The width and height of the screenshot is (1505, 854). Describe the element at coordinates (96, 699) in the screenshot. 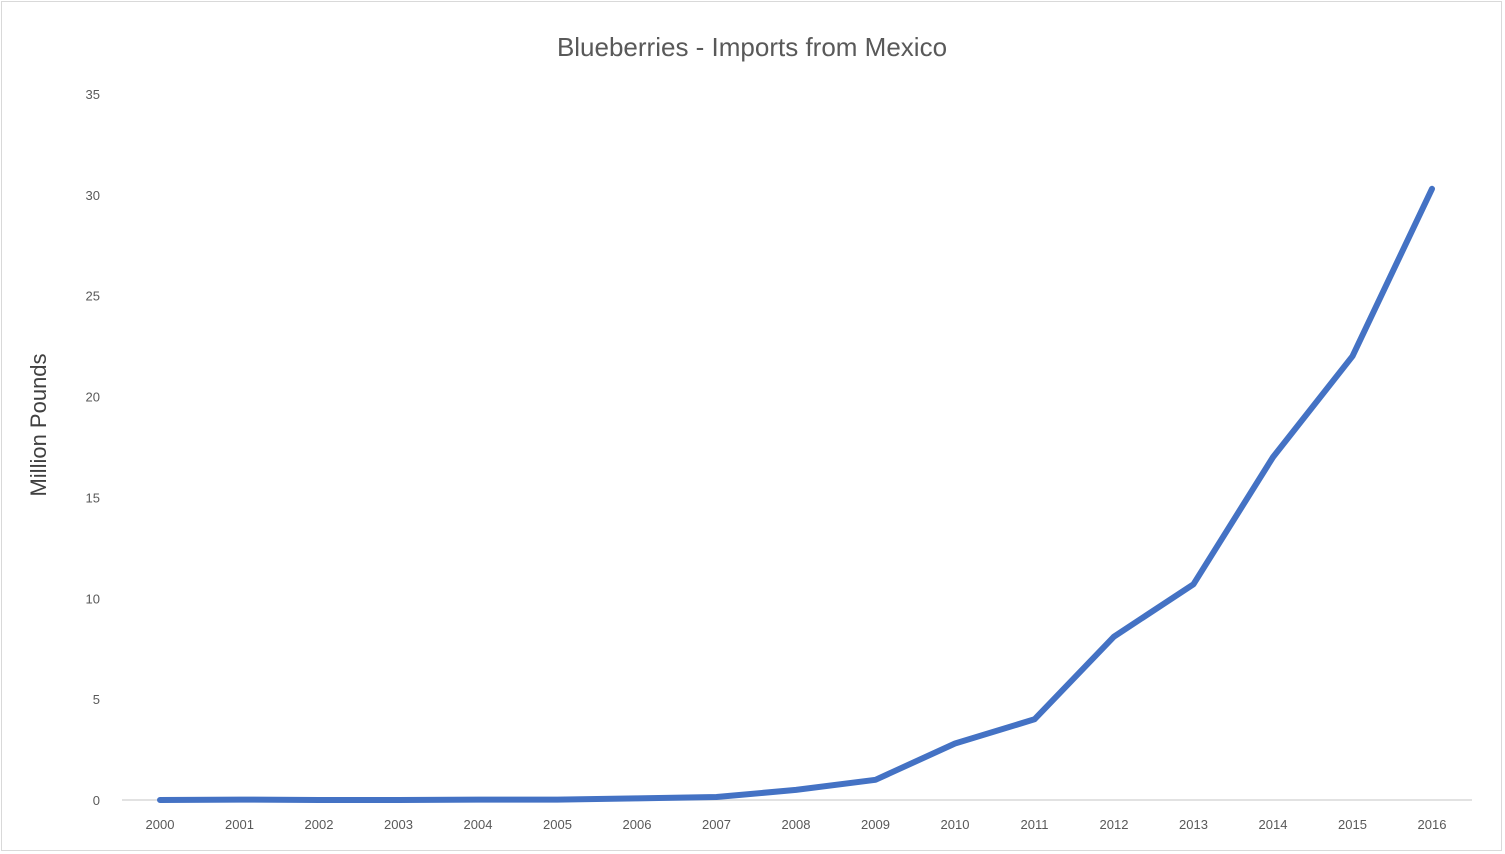

I see `y-tick-label: 5` at that location.